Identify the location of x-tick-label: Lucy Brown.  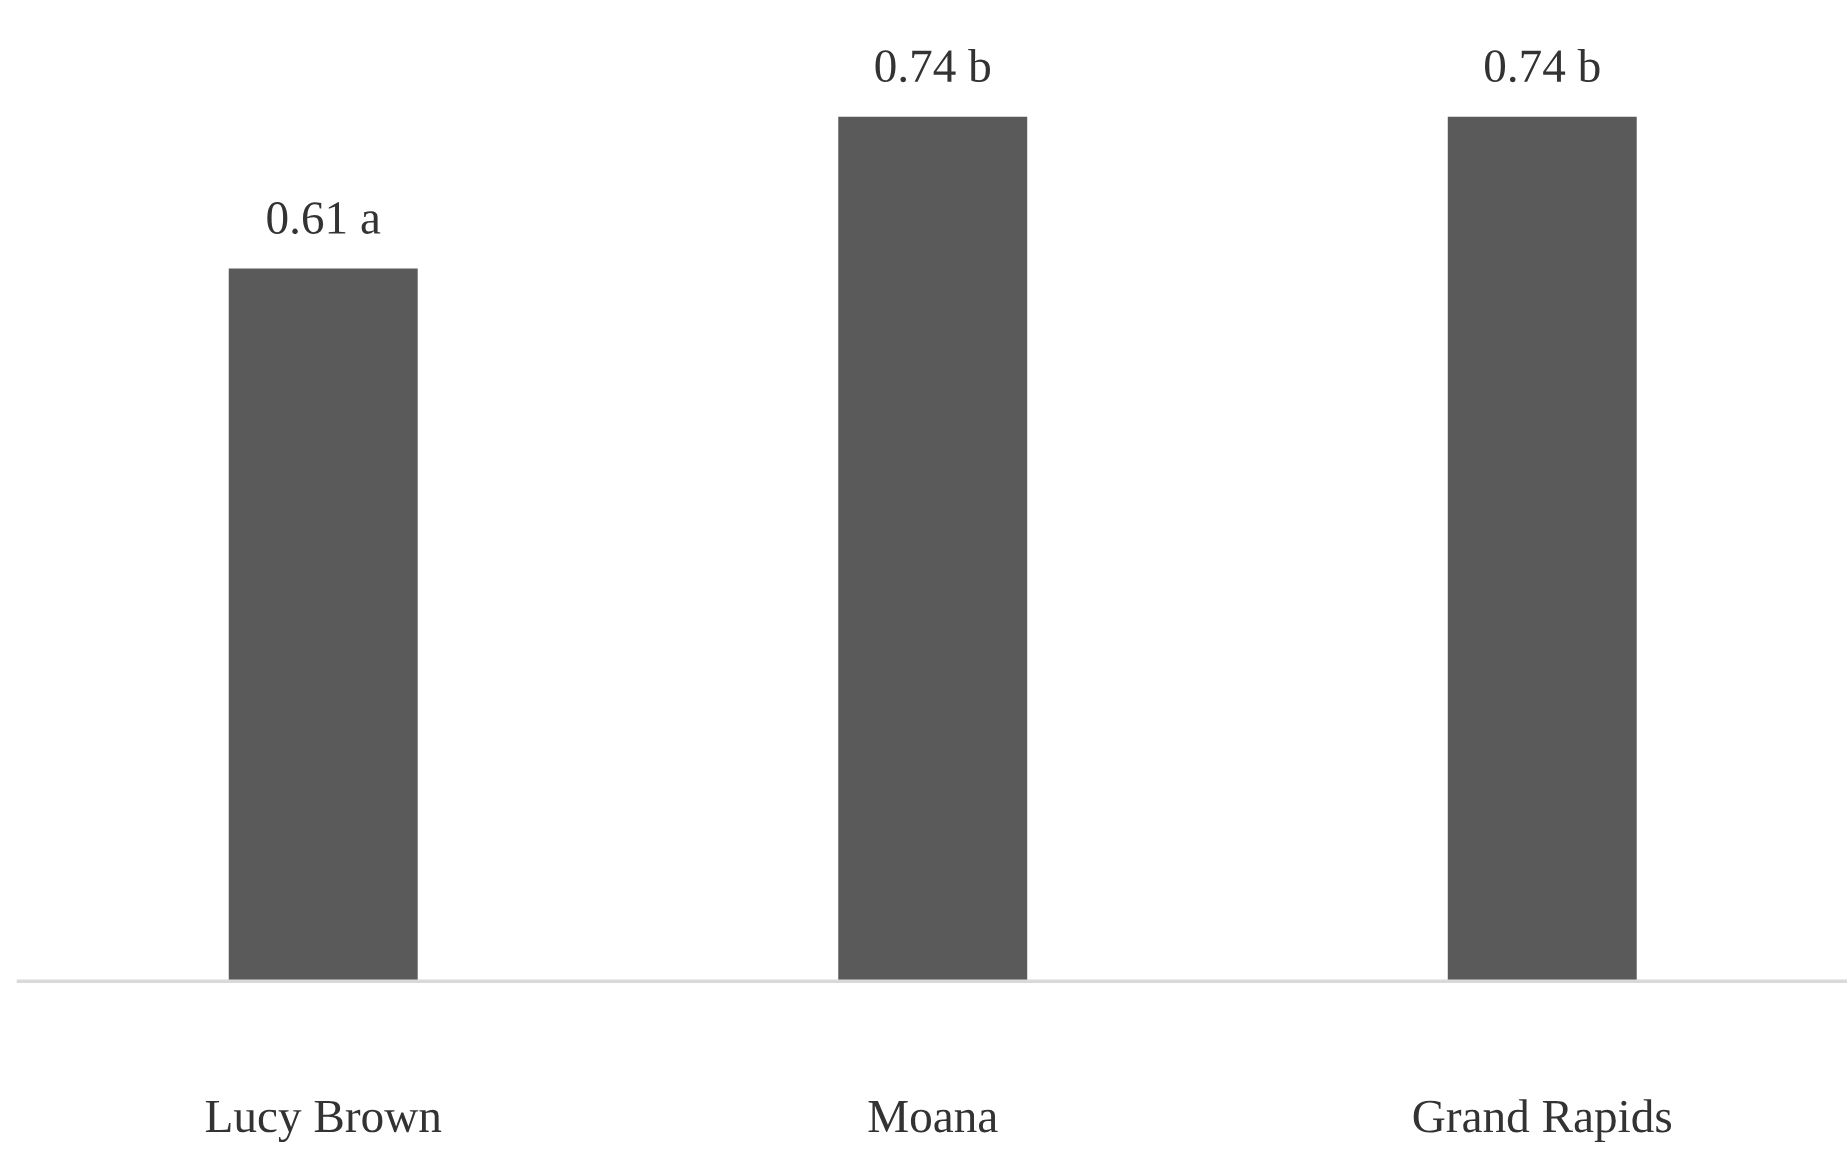
(323, 1121).